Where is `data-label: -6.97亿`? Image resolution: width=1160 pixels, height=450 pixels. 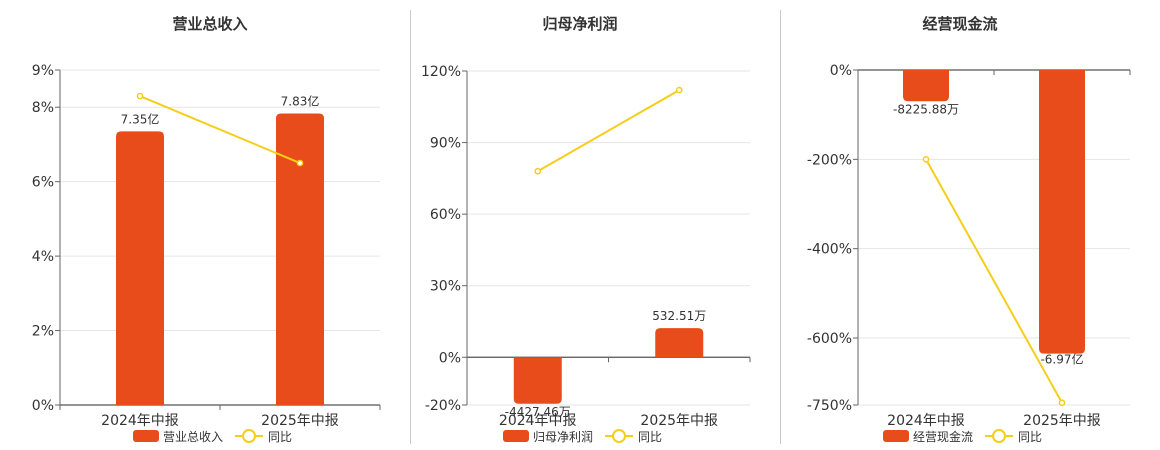 data-label: -6.97亿 is located at coordinates (1061, 359).